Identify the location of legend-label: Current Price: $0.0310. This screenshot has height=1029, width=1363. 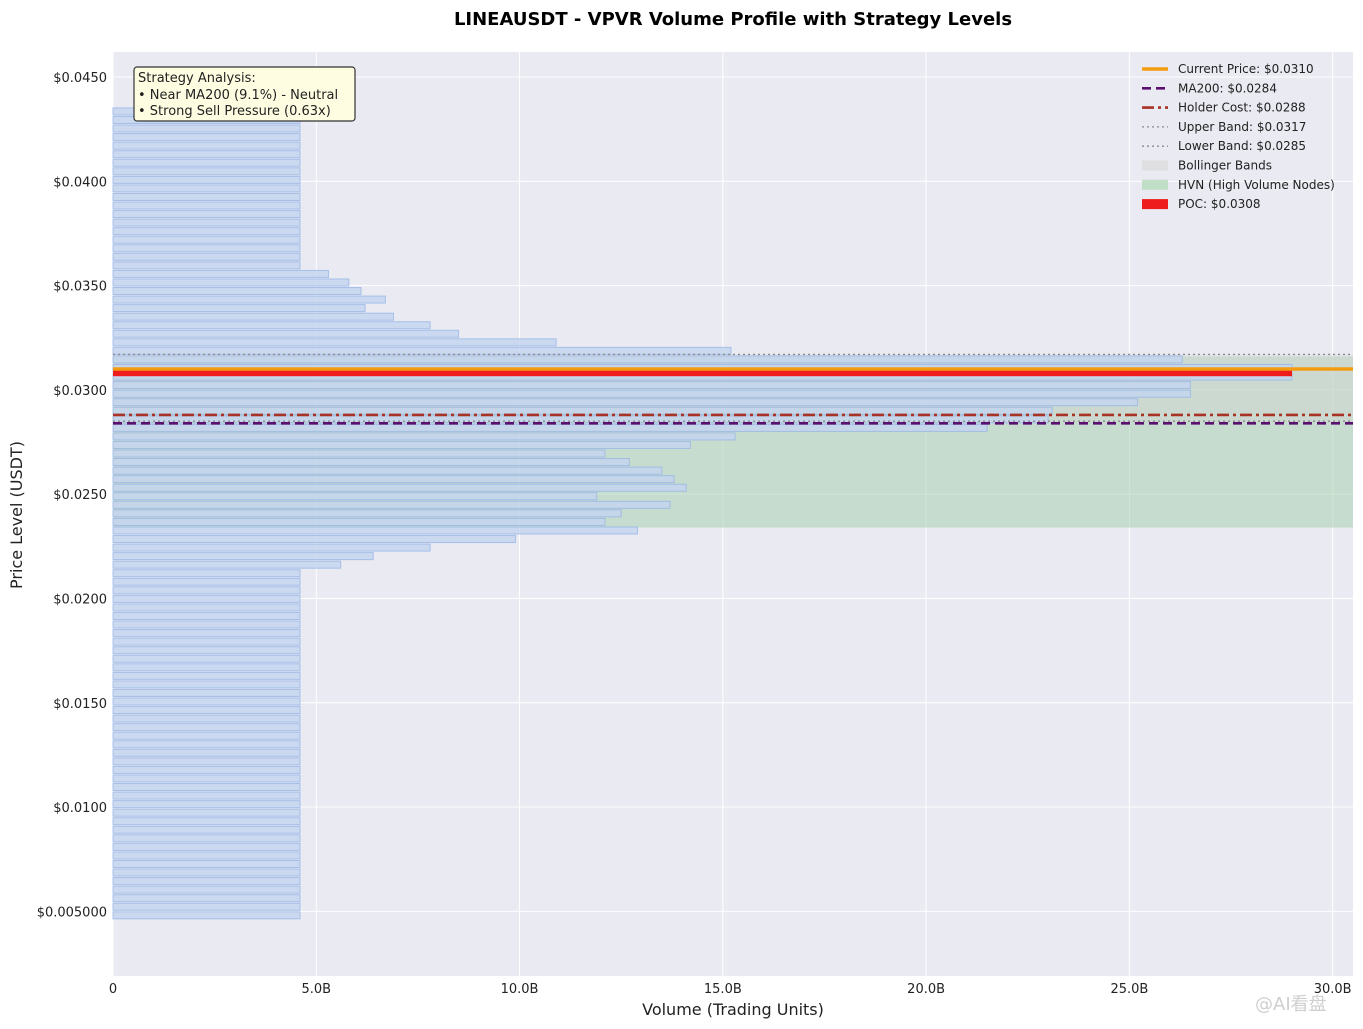
(1246, 69).